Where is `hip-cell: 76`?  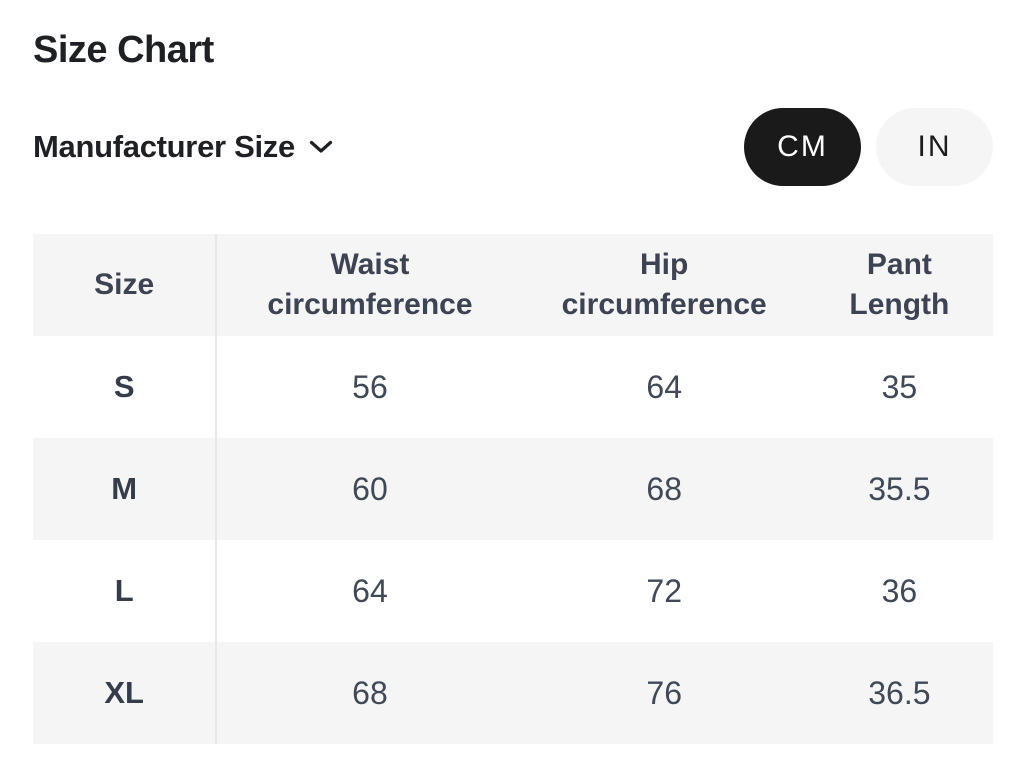 hip-cell: 76 is located at coordinates (664, 692).